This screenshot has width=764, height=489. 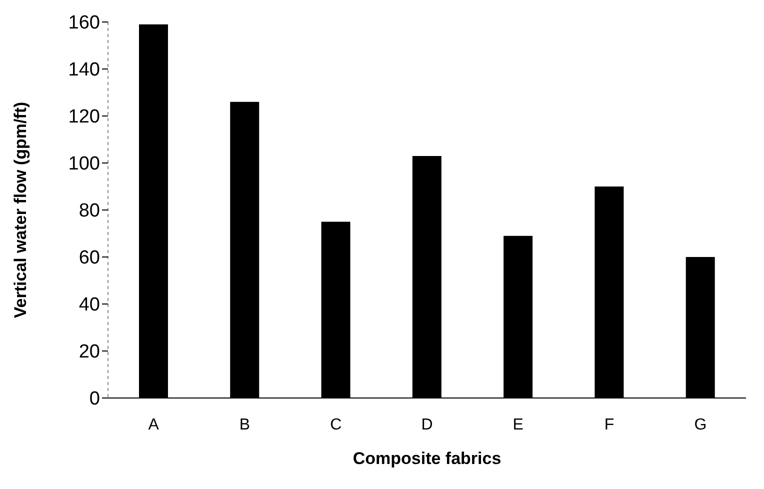 What do you see at coordinates (89, 352) in the screenshot?
I see `y-tick-label: 20` at bounding box center [89, 352].